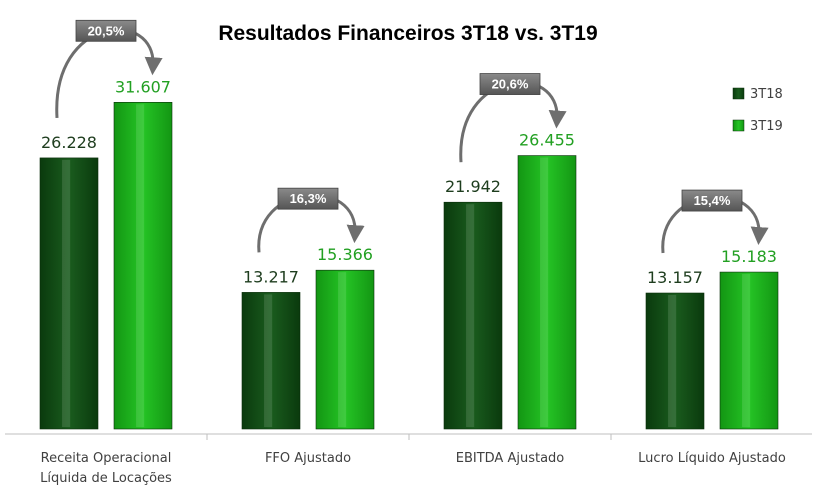  What do you see at coordinates (345, 254) in the screenshot?
I see `data-label-3t19-1: 15.366` at bounding box center [345, 254].